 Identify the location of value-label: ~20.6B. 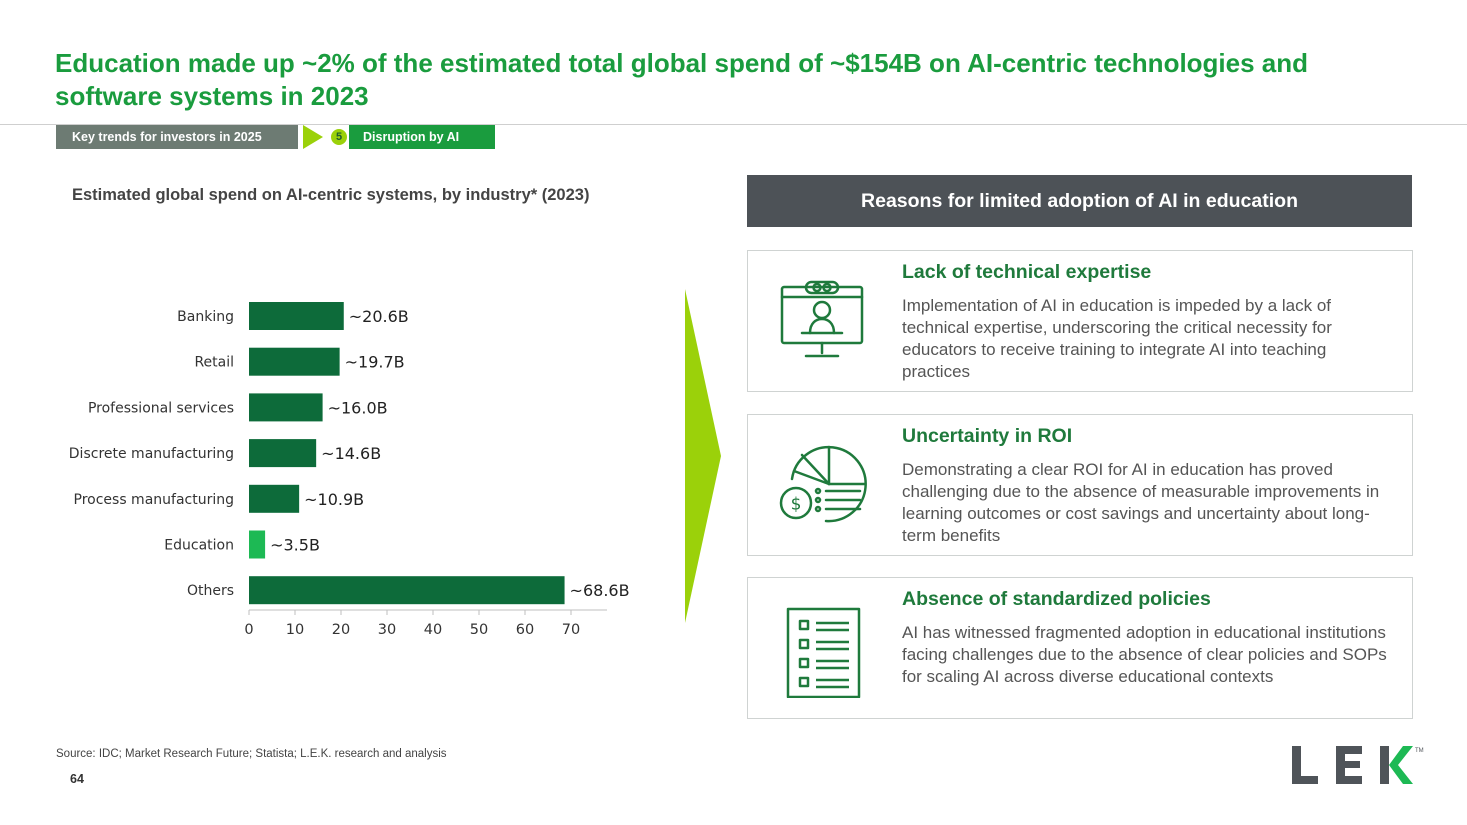
(379, 316).